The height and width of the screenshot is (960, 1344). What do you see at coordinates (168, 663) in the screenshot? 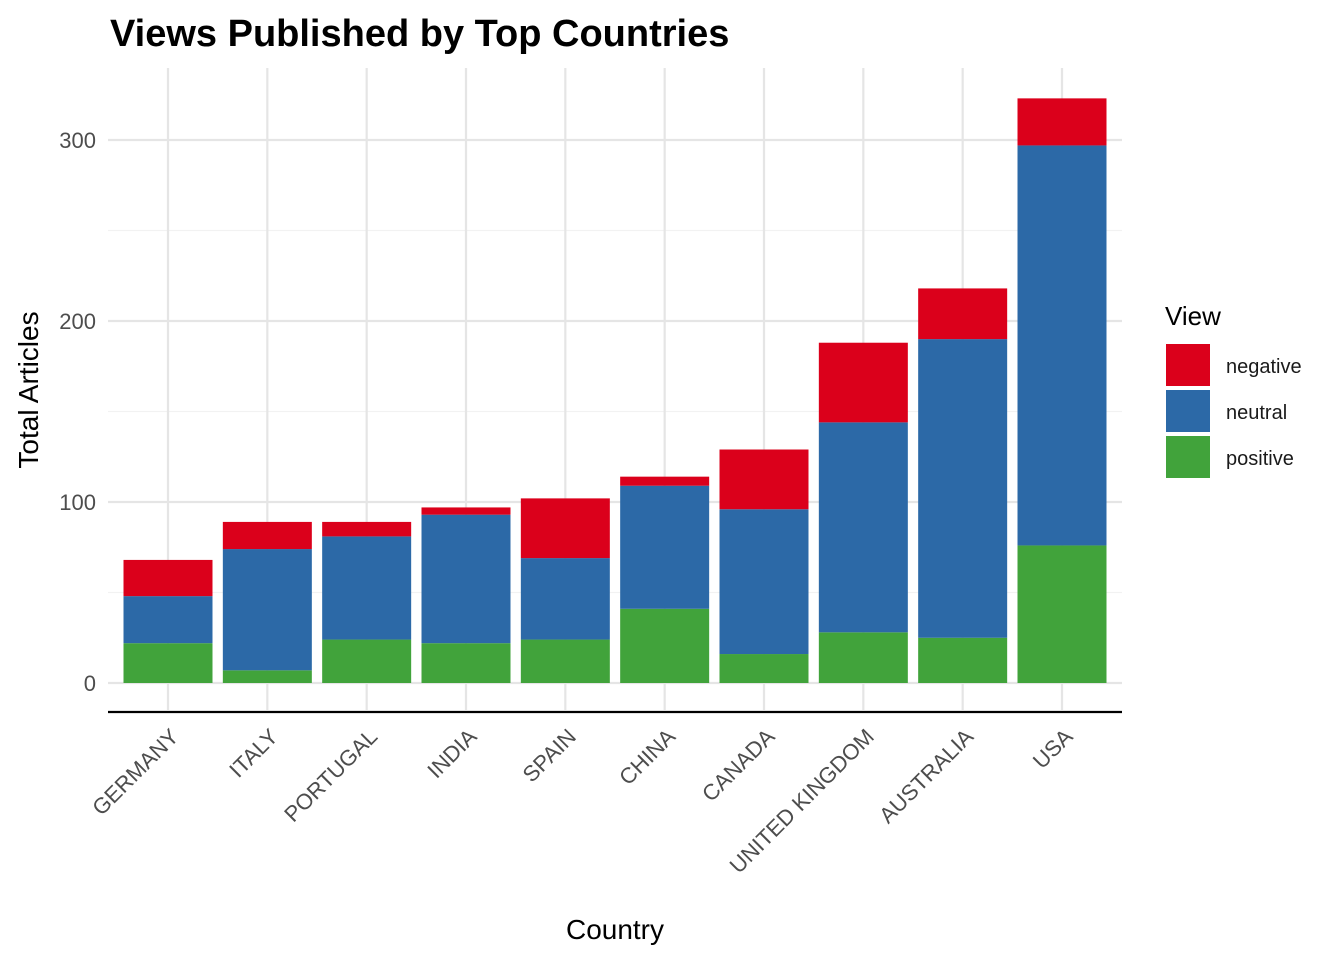
I see `bar-positive-germany` at bounding box center [168, 663].